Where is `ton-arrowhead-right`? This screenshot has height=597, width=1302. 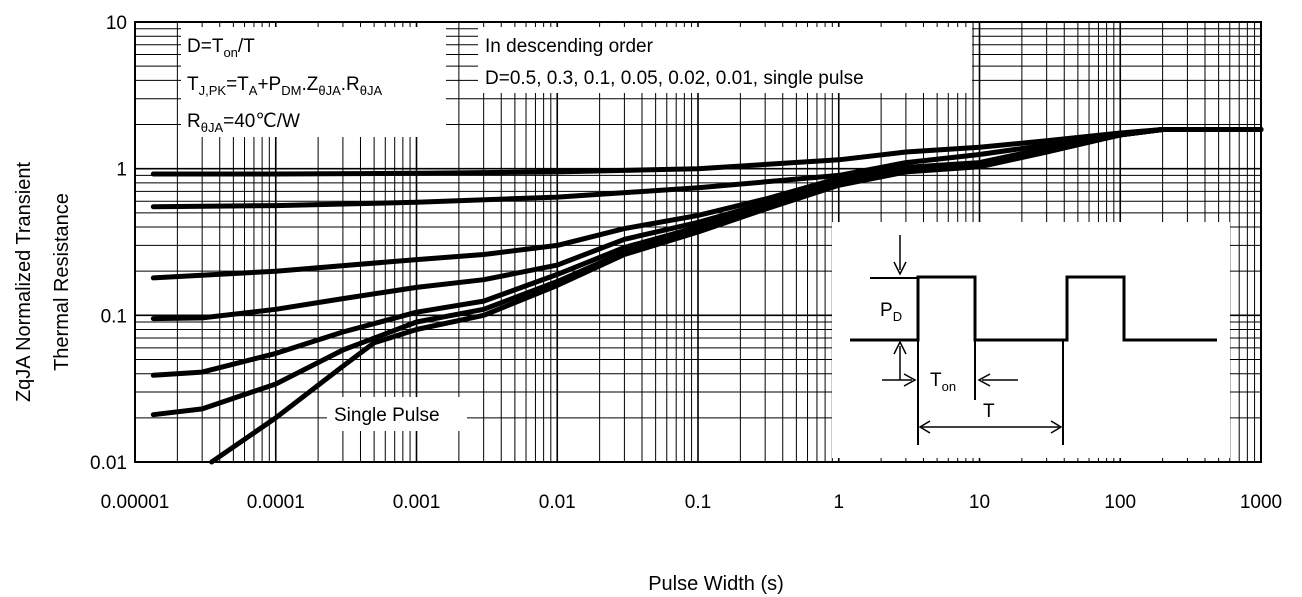
ton-arrowhead-right is located at coordinates (984, 380).